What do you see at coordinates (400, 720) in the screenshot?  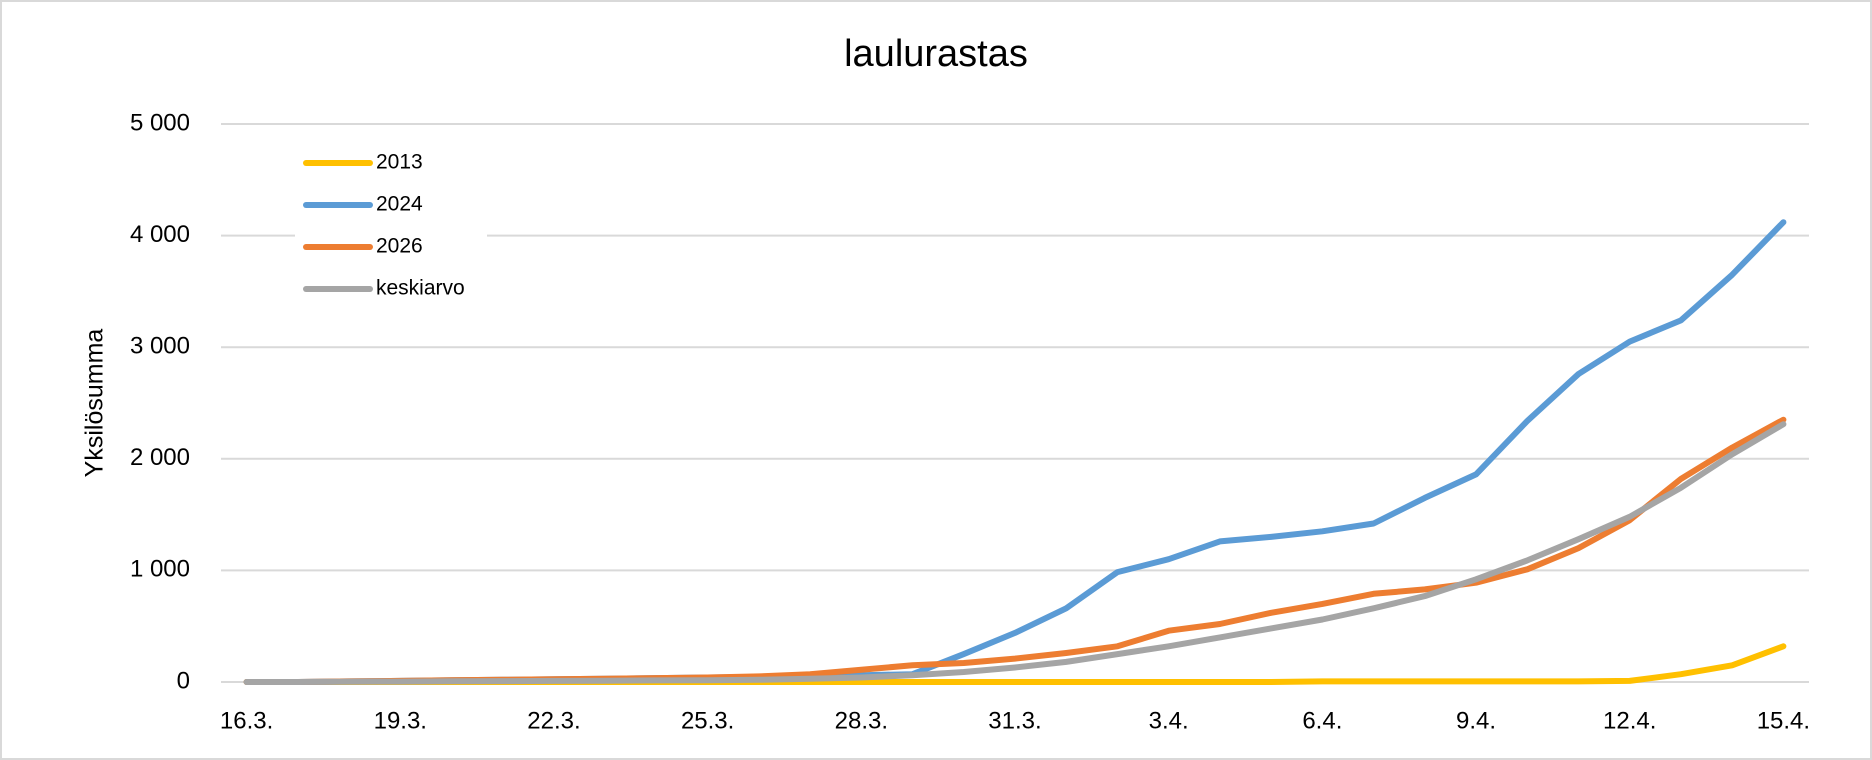 I see `x-tick-label: 19.3.` at bounding box center [400, 720].